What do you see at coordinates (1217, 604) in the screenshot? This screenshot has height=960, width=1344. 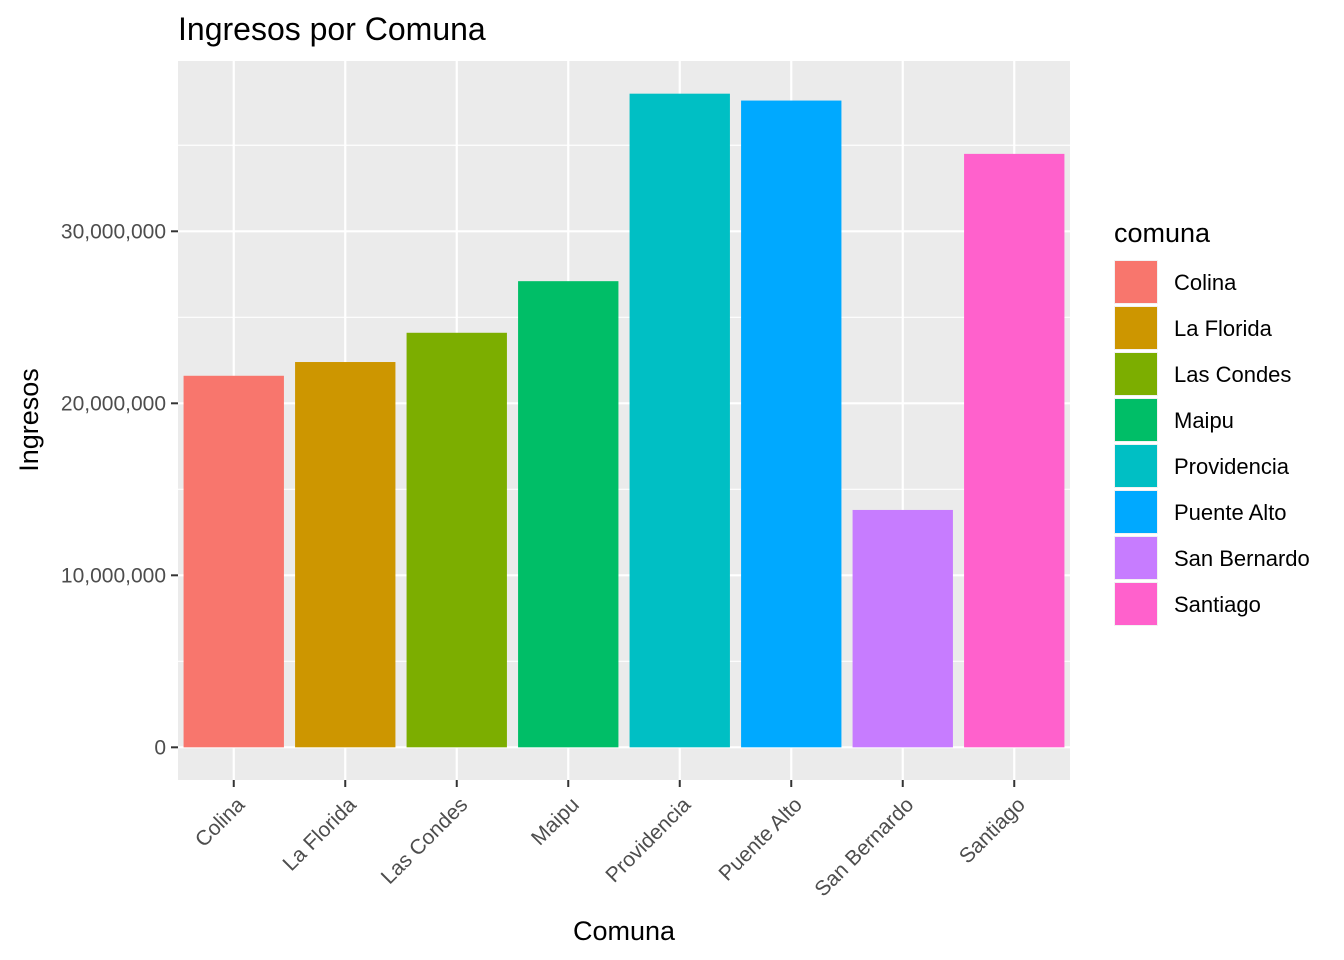 I see `legend-label-7: Santiago` at bounding box center [1217, 604].